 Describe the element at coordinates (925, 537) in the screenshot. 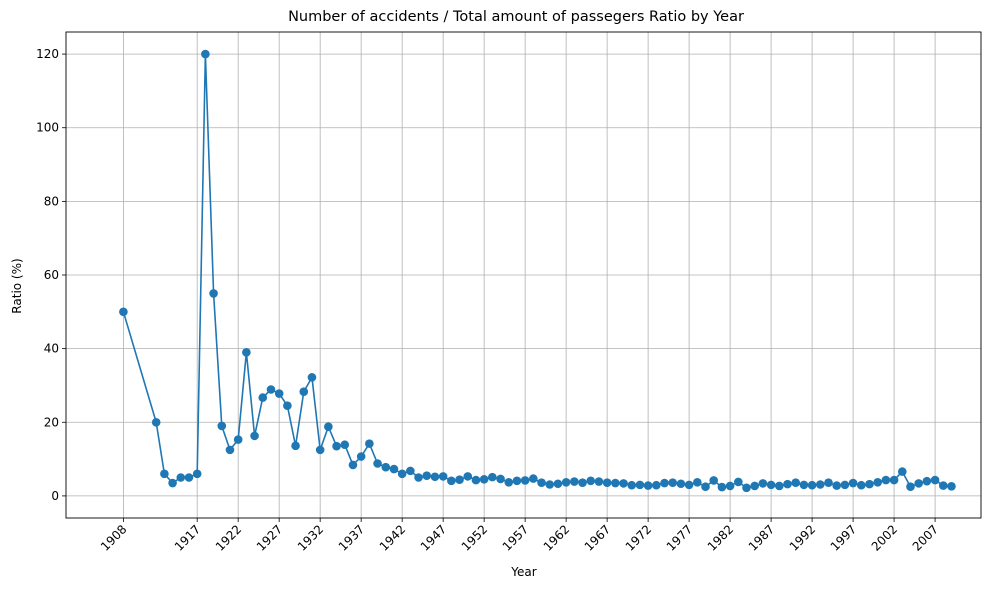

I see `x-tick-label: 2007` at that location.